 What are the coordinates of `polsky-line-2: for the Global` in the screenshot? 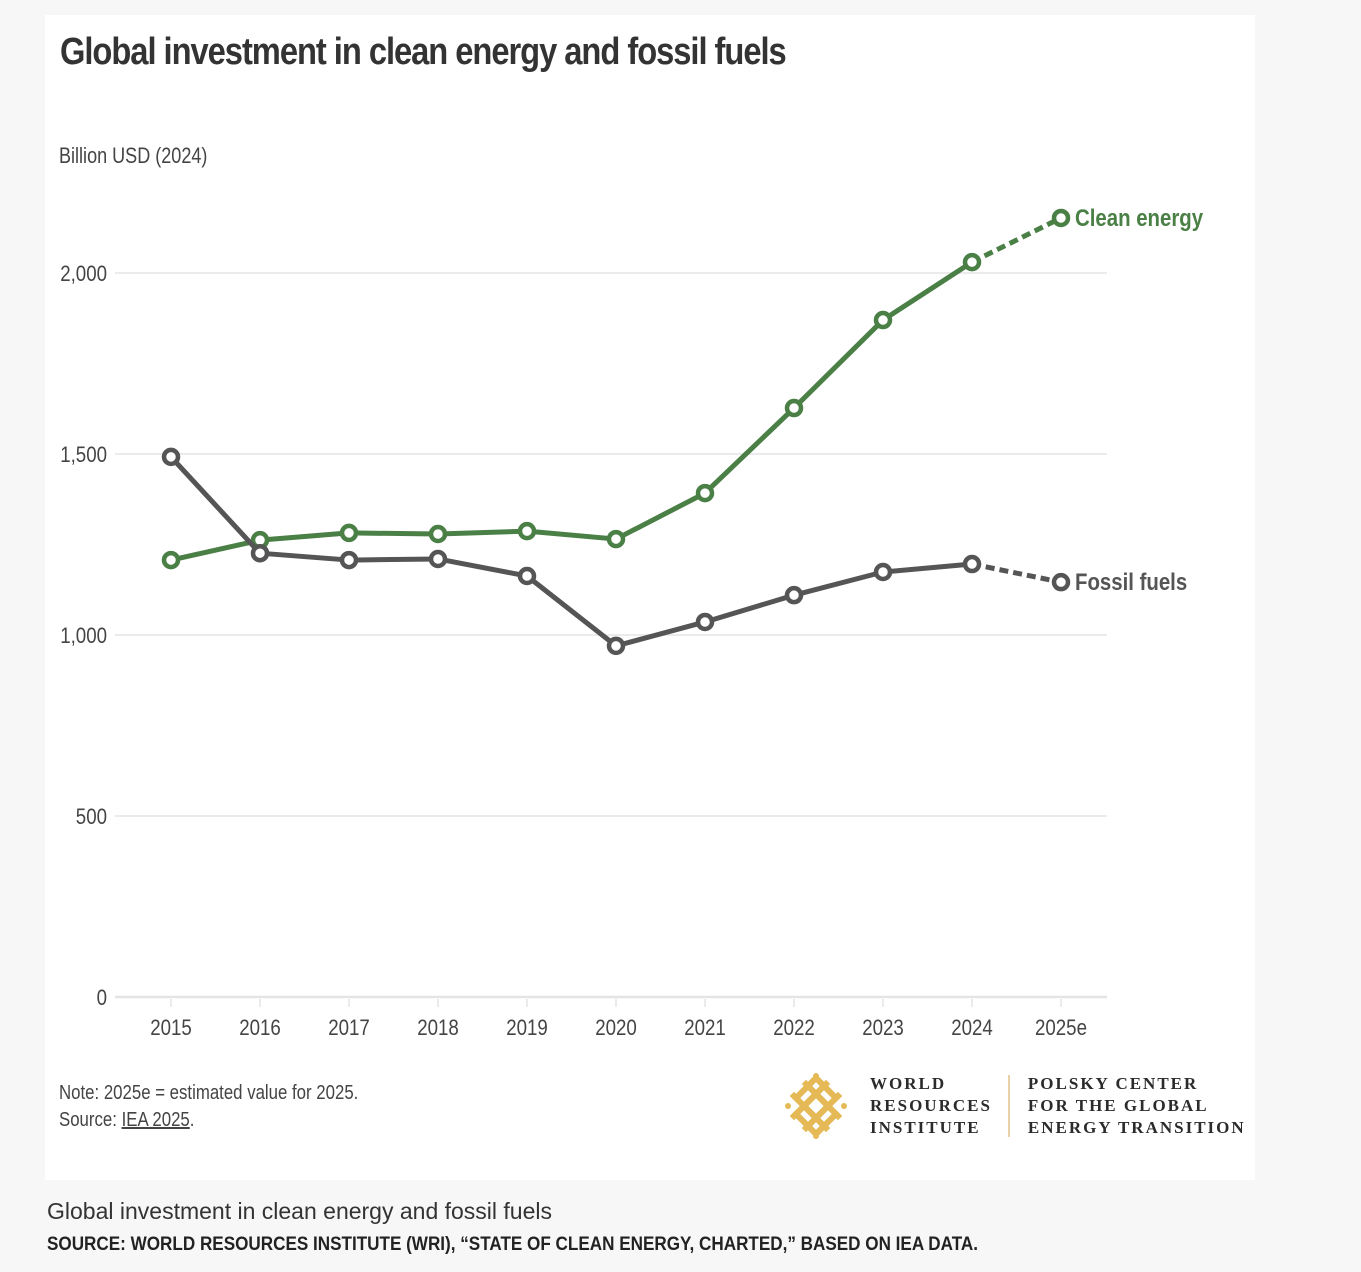 It's located at (1118, 1105).